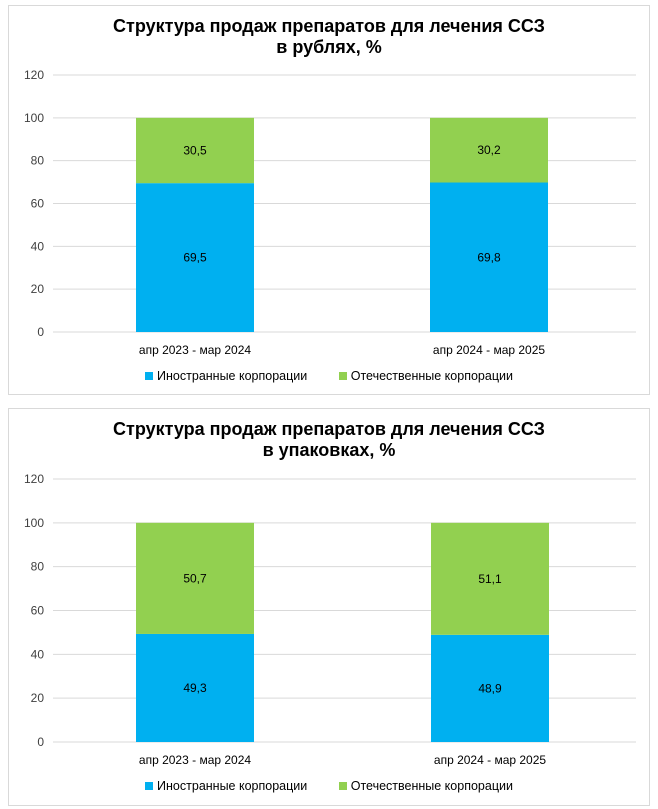 This screenshot has width=658, height=809. What do you see at coordinates (329, 450) in the screenshot?
I see `chart-title-line2: в упаковках, %` at bounding box center [329, 450].